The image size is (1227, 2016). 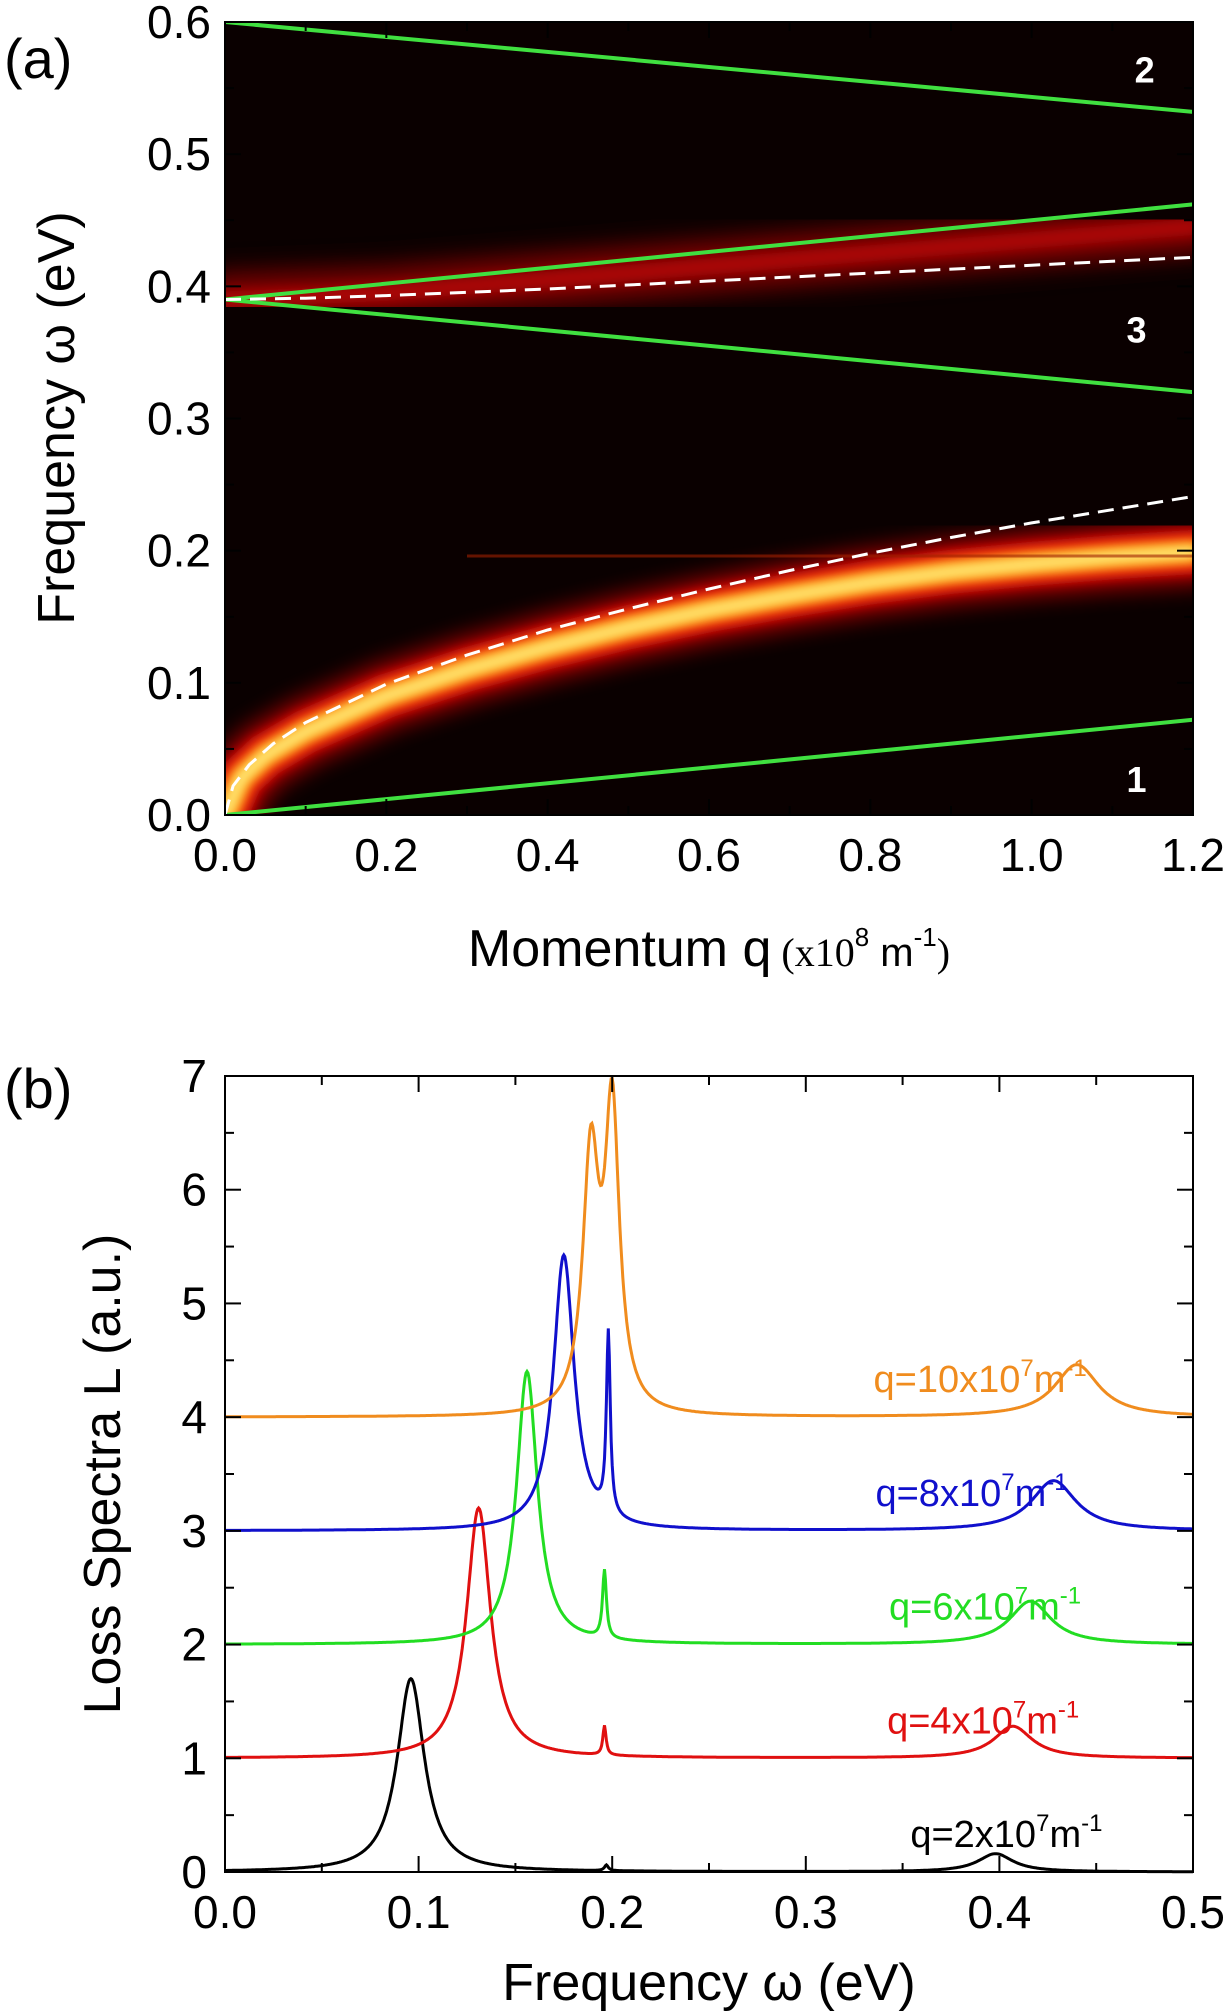 I want to click on series-label-0: q=2x107m-1, so click(x=1006, y=1833).